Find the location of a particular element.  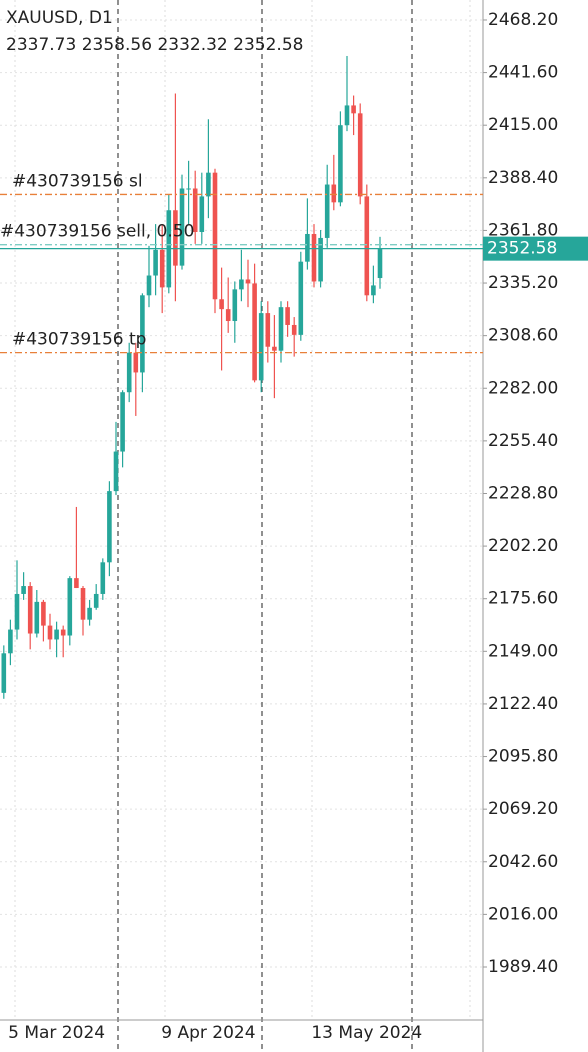

y-tick-label: 2175.60 is located at coordinates (523, 599).